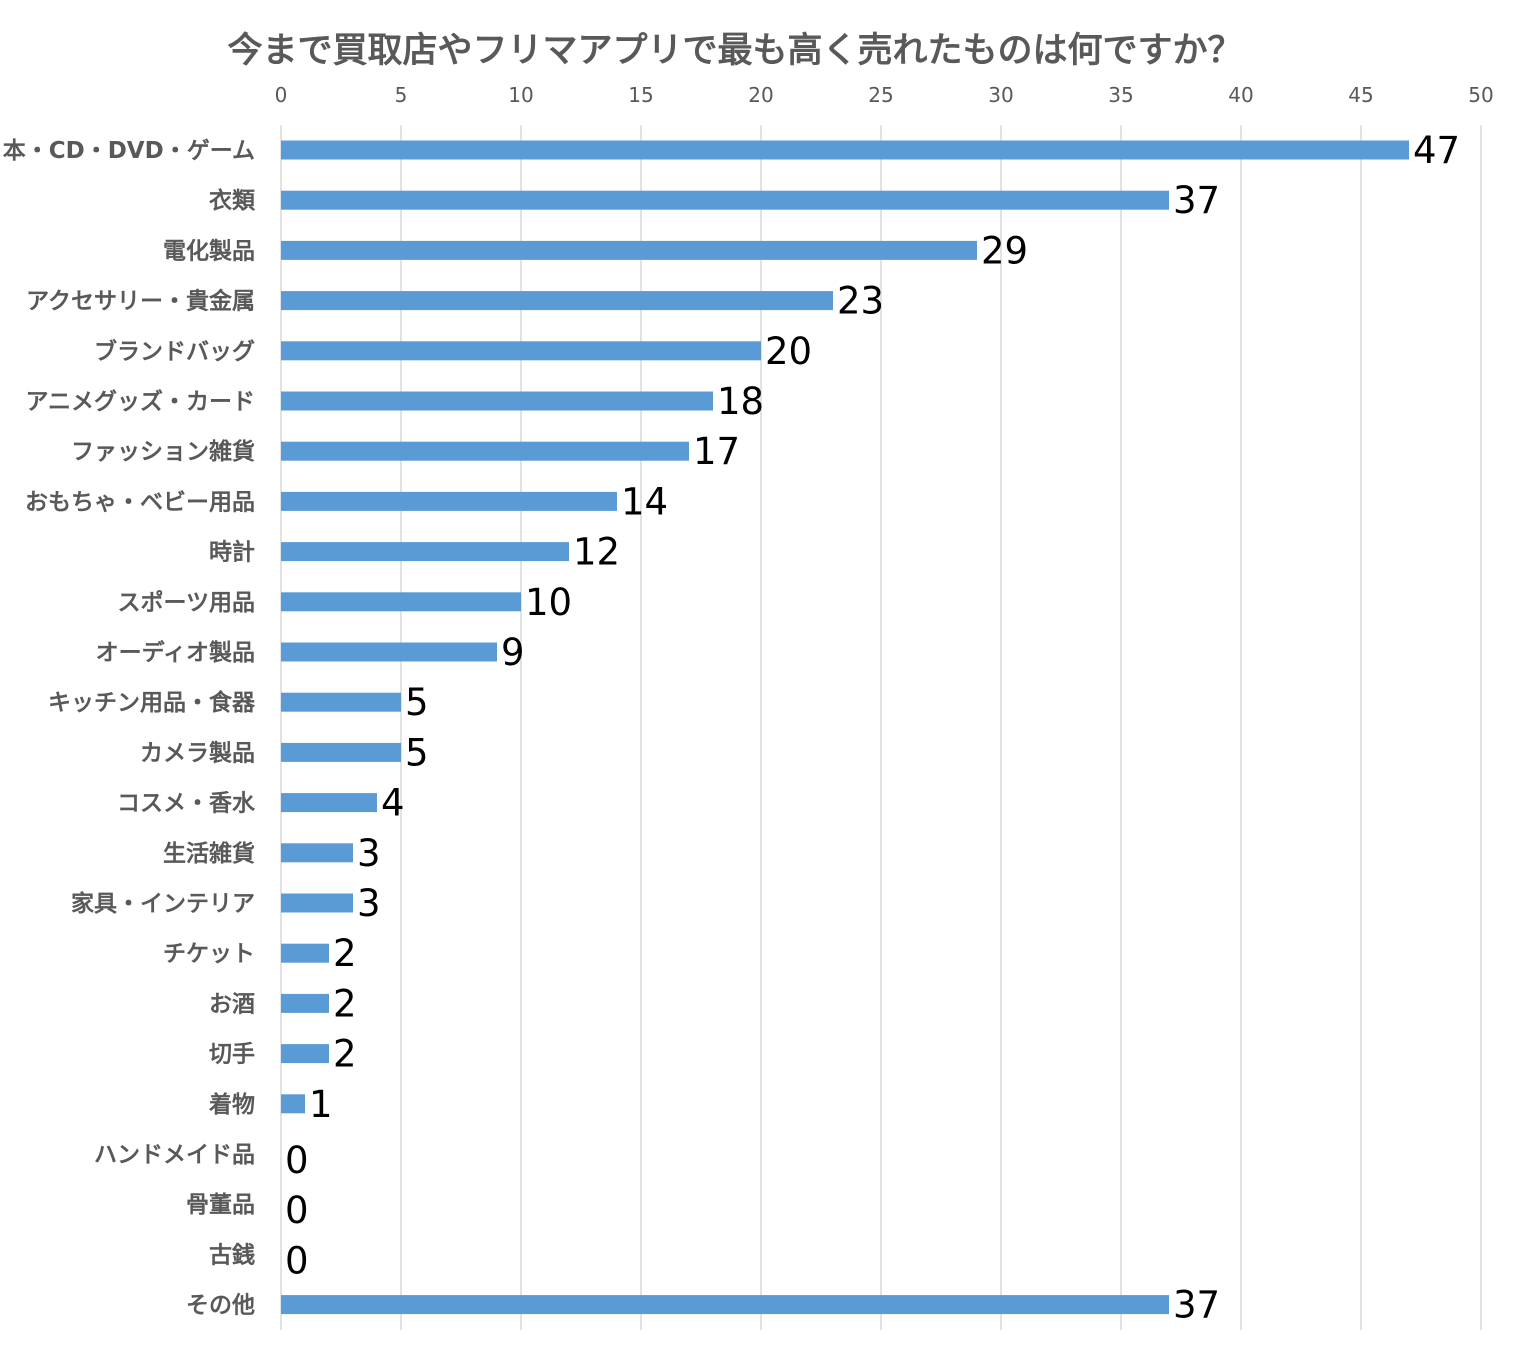 The width and height of the screenshot is (1515, 1350). I want to click on category-label: 家具・インテリア, so click(163, 903).